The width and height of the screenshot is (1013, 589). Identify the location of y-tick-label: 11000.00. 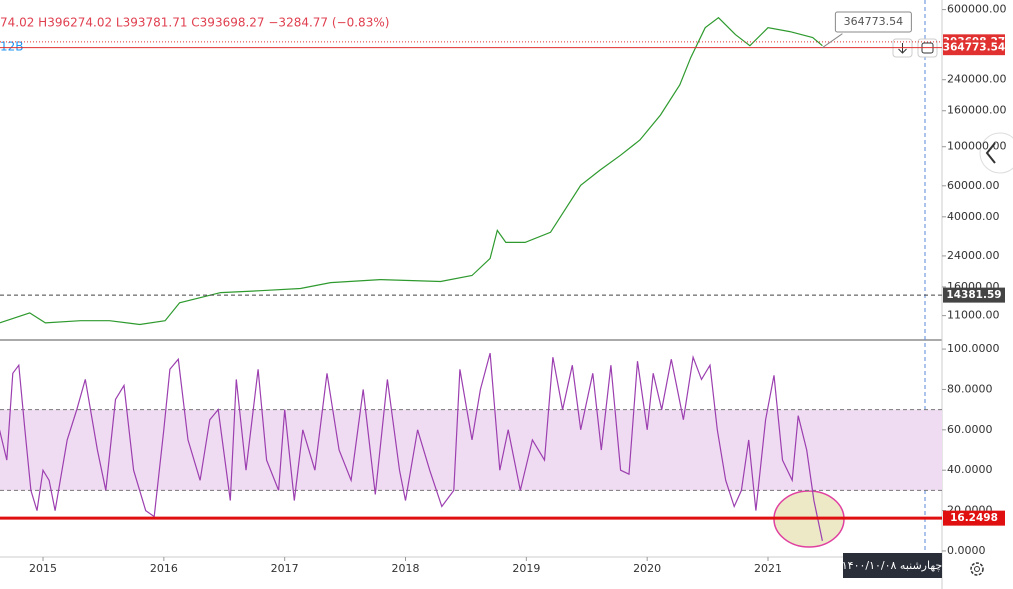
(973, 315).